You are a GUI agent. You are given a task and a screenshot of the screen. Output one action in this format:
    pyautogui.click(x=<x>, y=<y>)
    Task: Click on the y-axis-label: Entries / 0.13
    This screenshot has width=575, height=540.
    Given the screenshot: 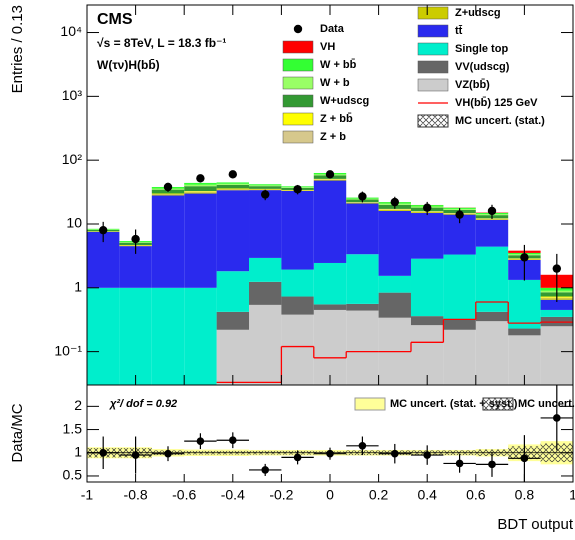 What is the action you would take?
    pyautogui.click(x=17, y=49)
    